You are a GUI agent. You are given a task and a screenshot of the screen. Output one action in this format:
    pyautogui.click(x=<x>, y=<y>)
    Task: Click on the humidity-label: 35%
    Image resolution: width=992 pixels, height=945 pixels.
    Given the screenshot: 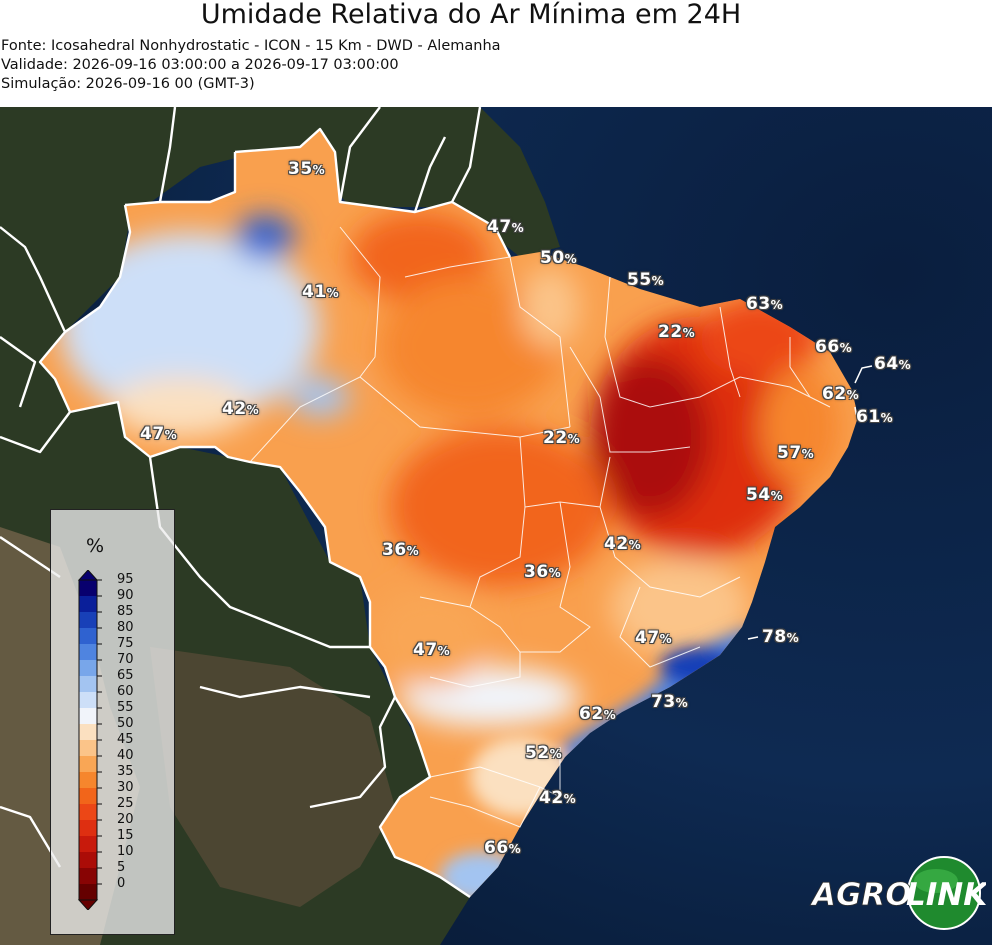 What is the action you would take?
    pyautogui.click(x=306, y=169)
    